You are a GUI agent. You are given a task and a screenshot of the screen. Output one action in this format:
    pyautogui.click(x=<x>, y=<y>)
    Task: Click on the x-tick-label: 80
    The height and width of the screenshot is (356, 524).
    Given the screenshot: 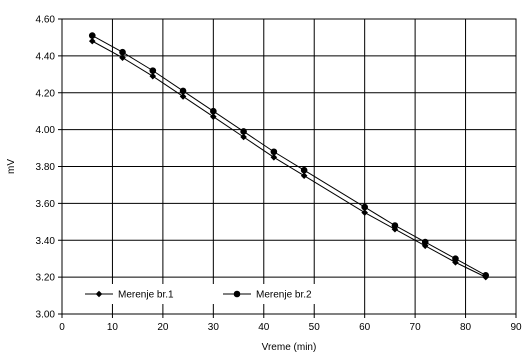 What is the action you would take?
    pyautogui.click(x=466, y=327)
    